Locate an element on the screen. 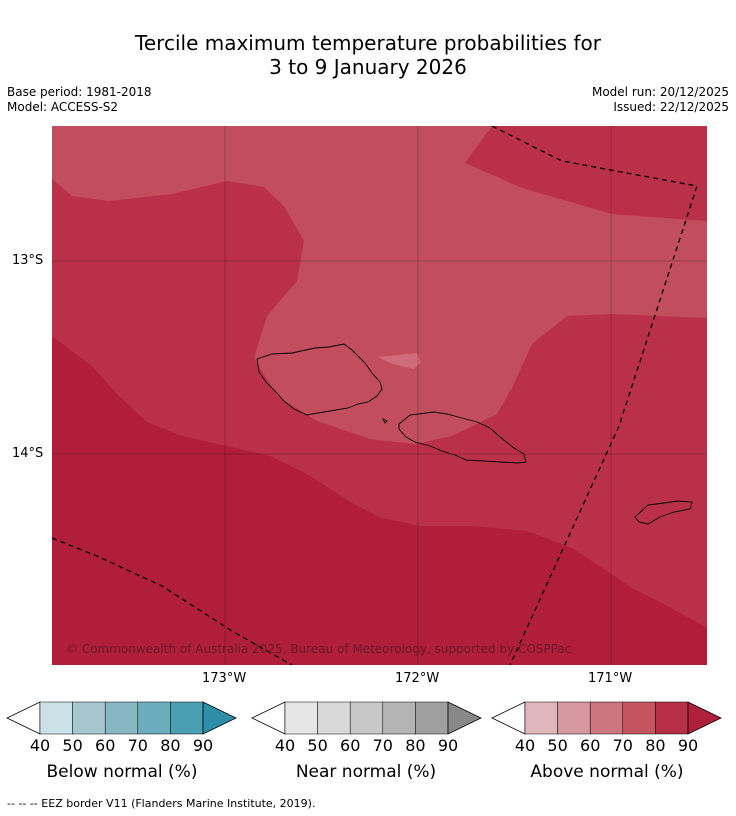  below-ticks: 40 50 60 70 80 90 is located at coordinates (368, 746).